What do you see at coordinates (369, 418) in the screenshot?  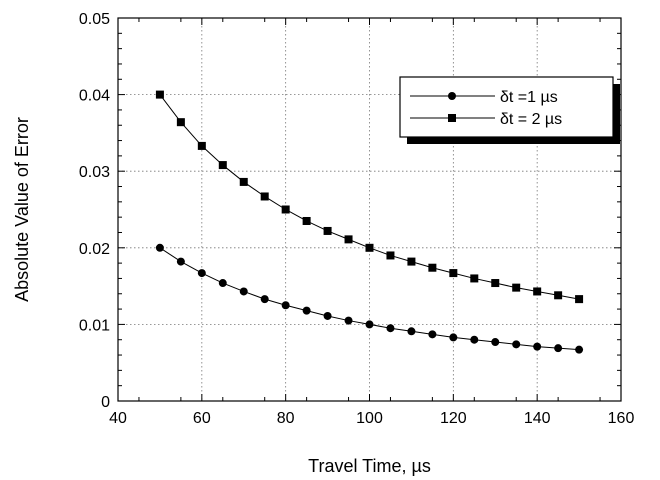 I see `x-tick-label: 100` at bounding box center [369, 418].